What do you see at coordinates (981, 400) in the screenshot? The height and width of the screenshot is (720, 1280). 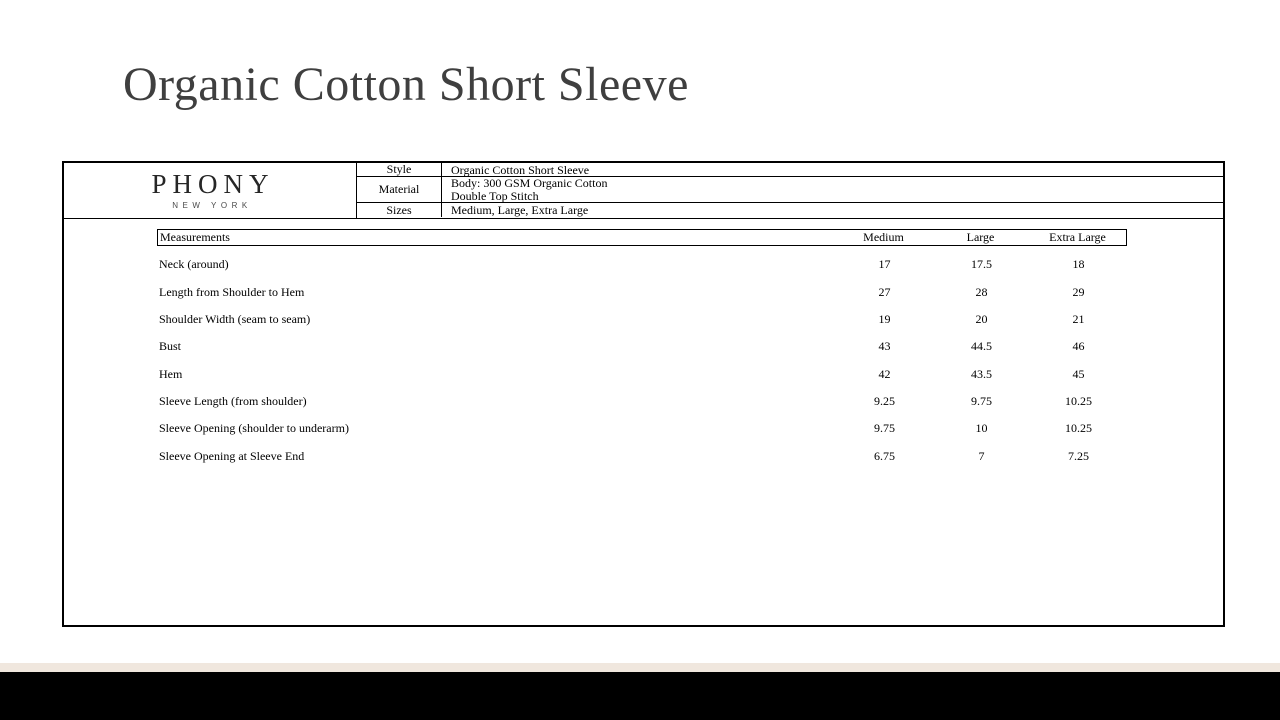 I see `cell-large: 9.75` at bounding box center [981, 400].